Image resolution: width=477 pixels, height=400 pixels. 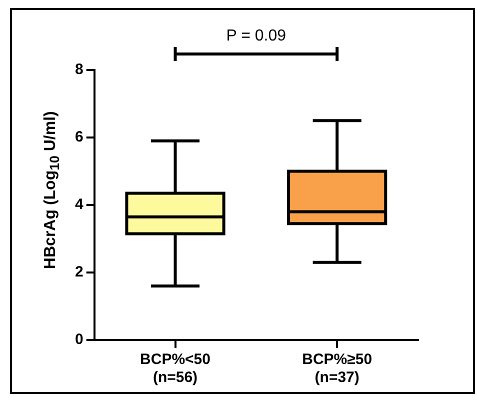 What do you see at coordinates (79, 205) in the screenshot?
I see `y-tick-label: 4` at bounding box center [79, 205].